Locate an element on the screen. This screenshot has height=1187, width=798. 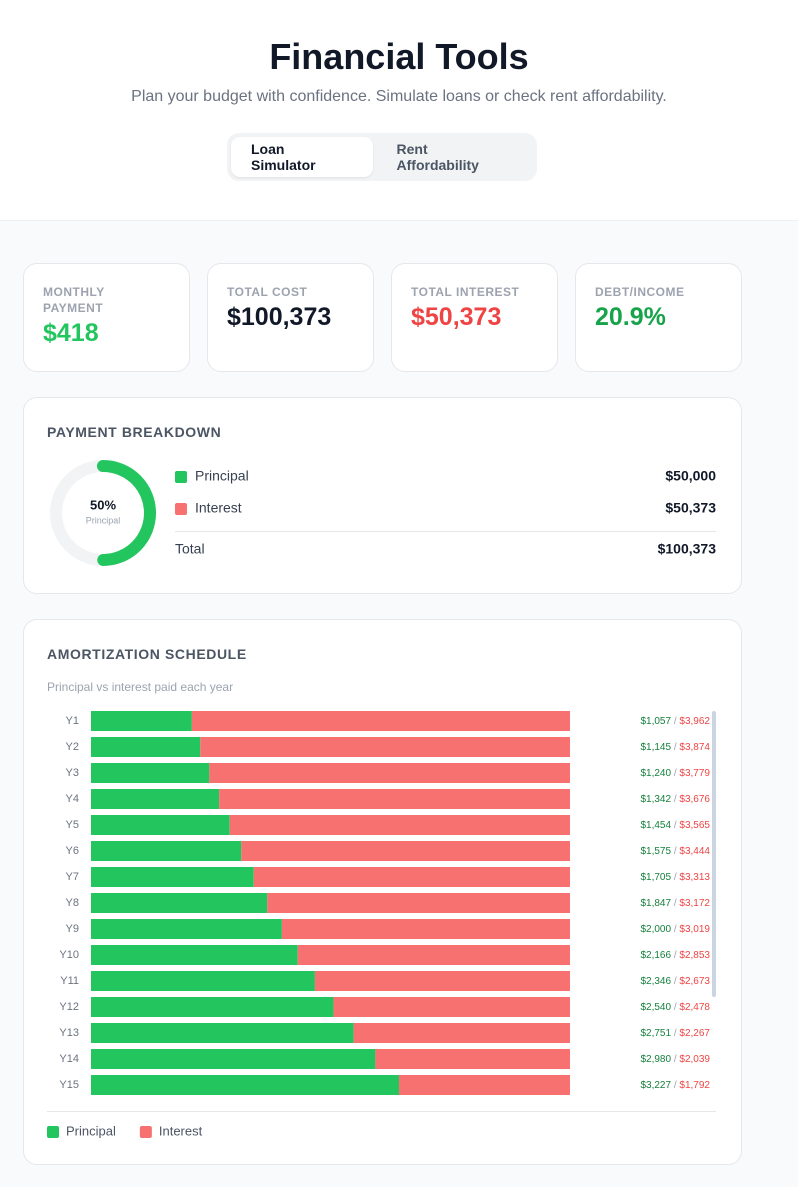
y-tick-label: Y3 is located at coordinates (72, 773).